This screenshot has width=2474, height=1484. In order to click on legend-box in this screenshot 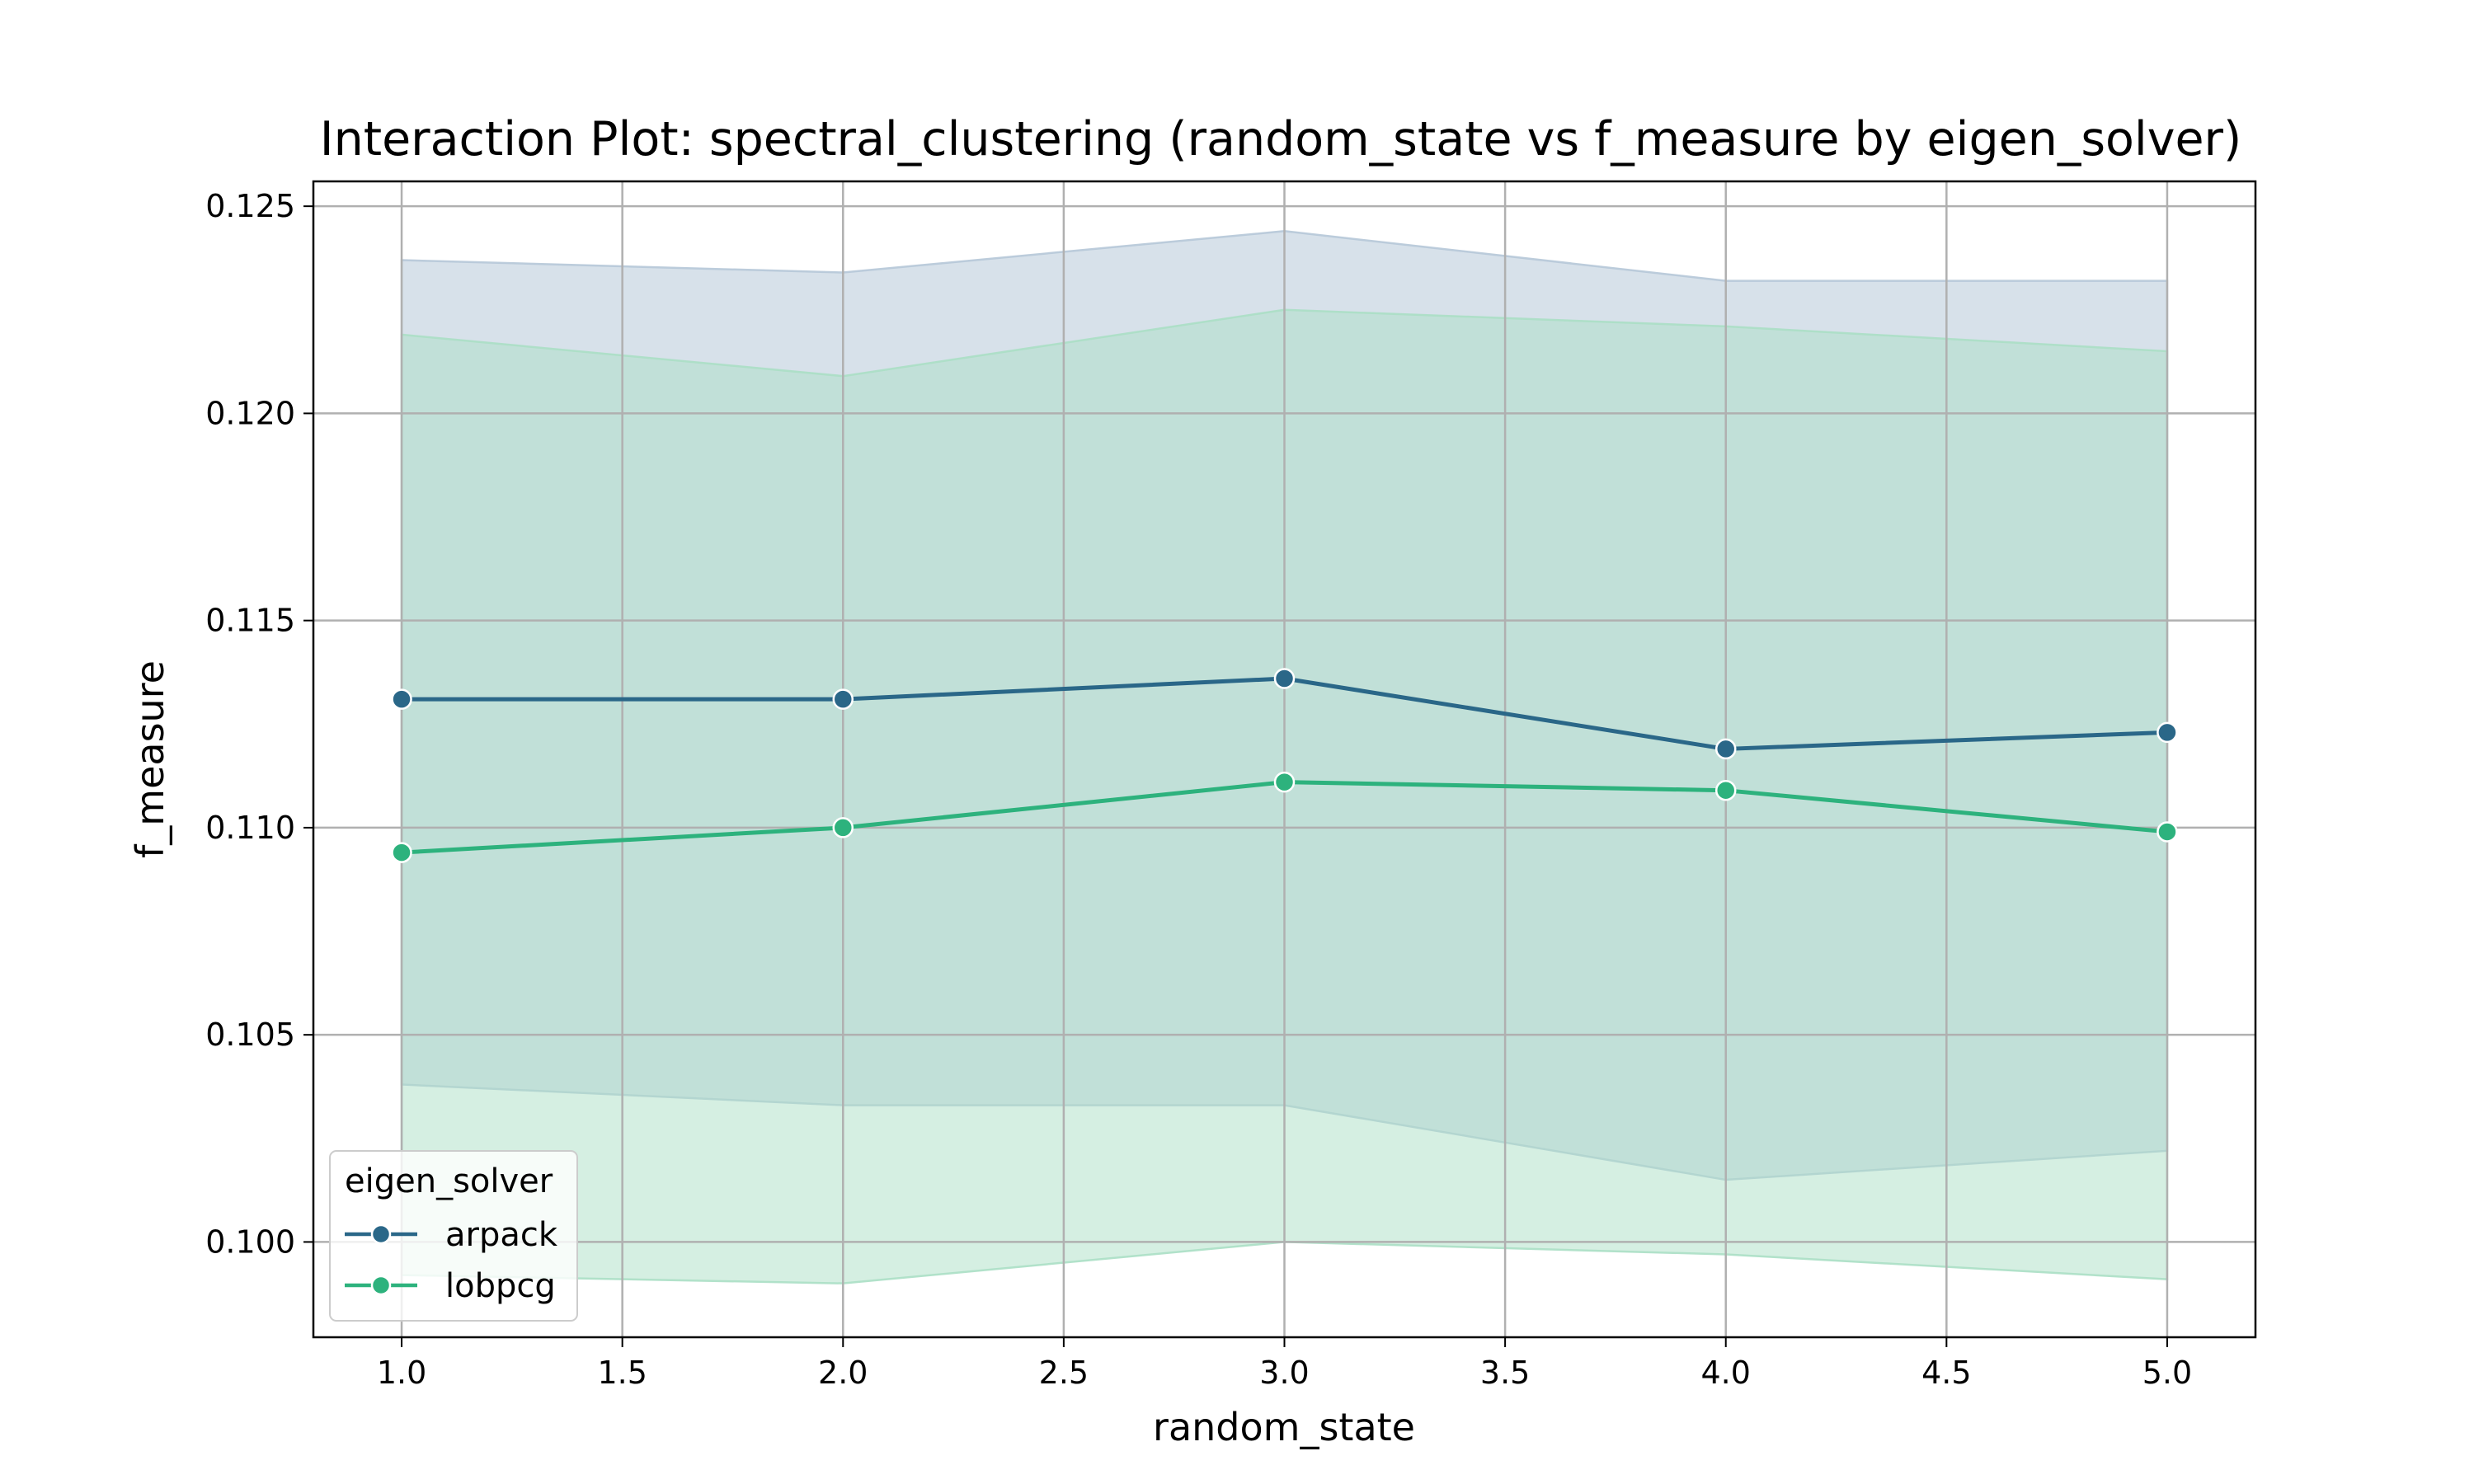, I will do `click(453, 1236)`.